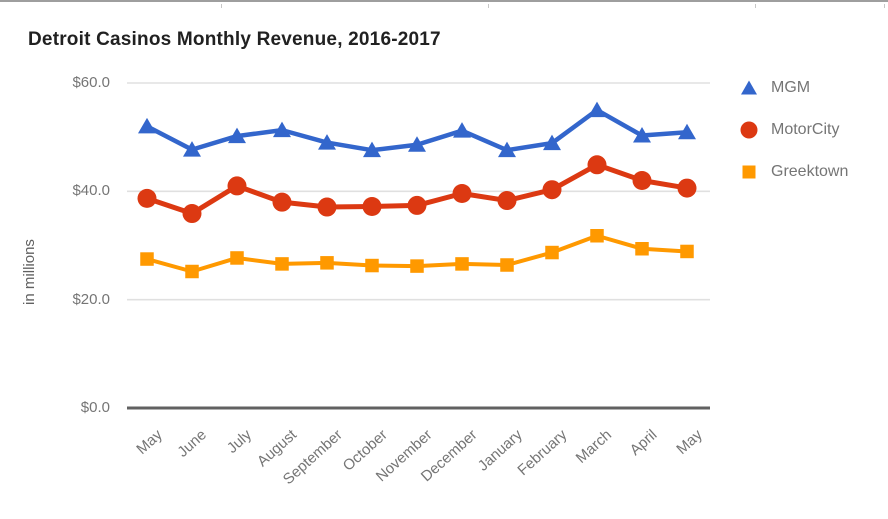  What do you see at coordinates (749, 87) in the screenshot?
I see `triangle-icon` at bounding box center [749, 87].